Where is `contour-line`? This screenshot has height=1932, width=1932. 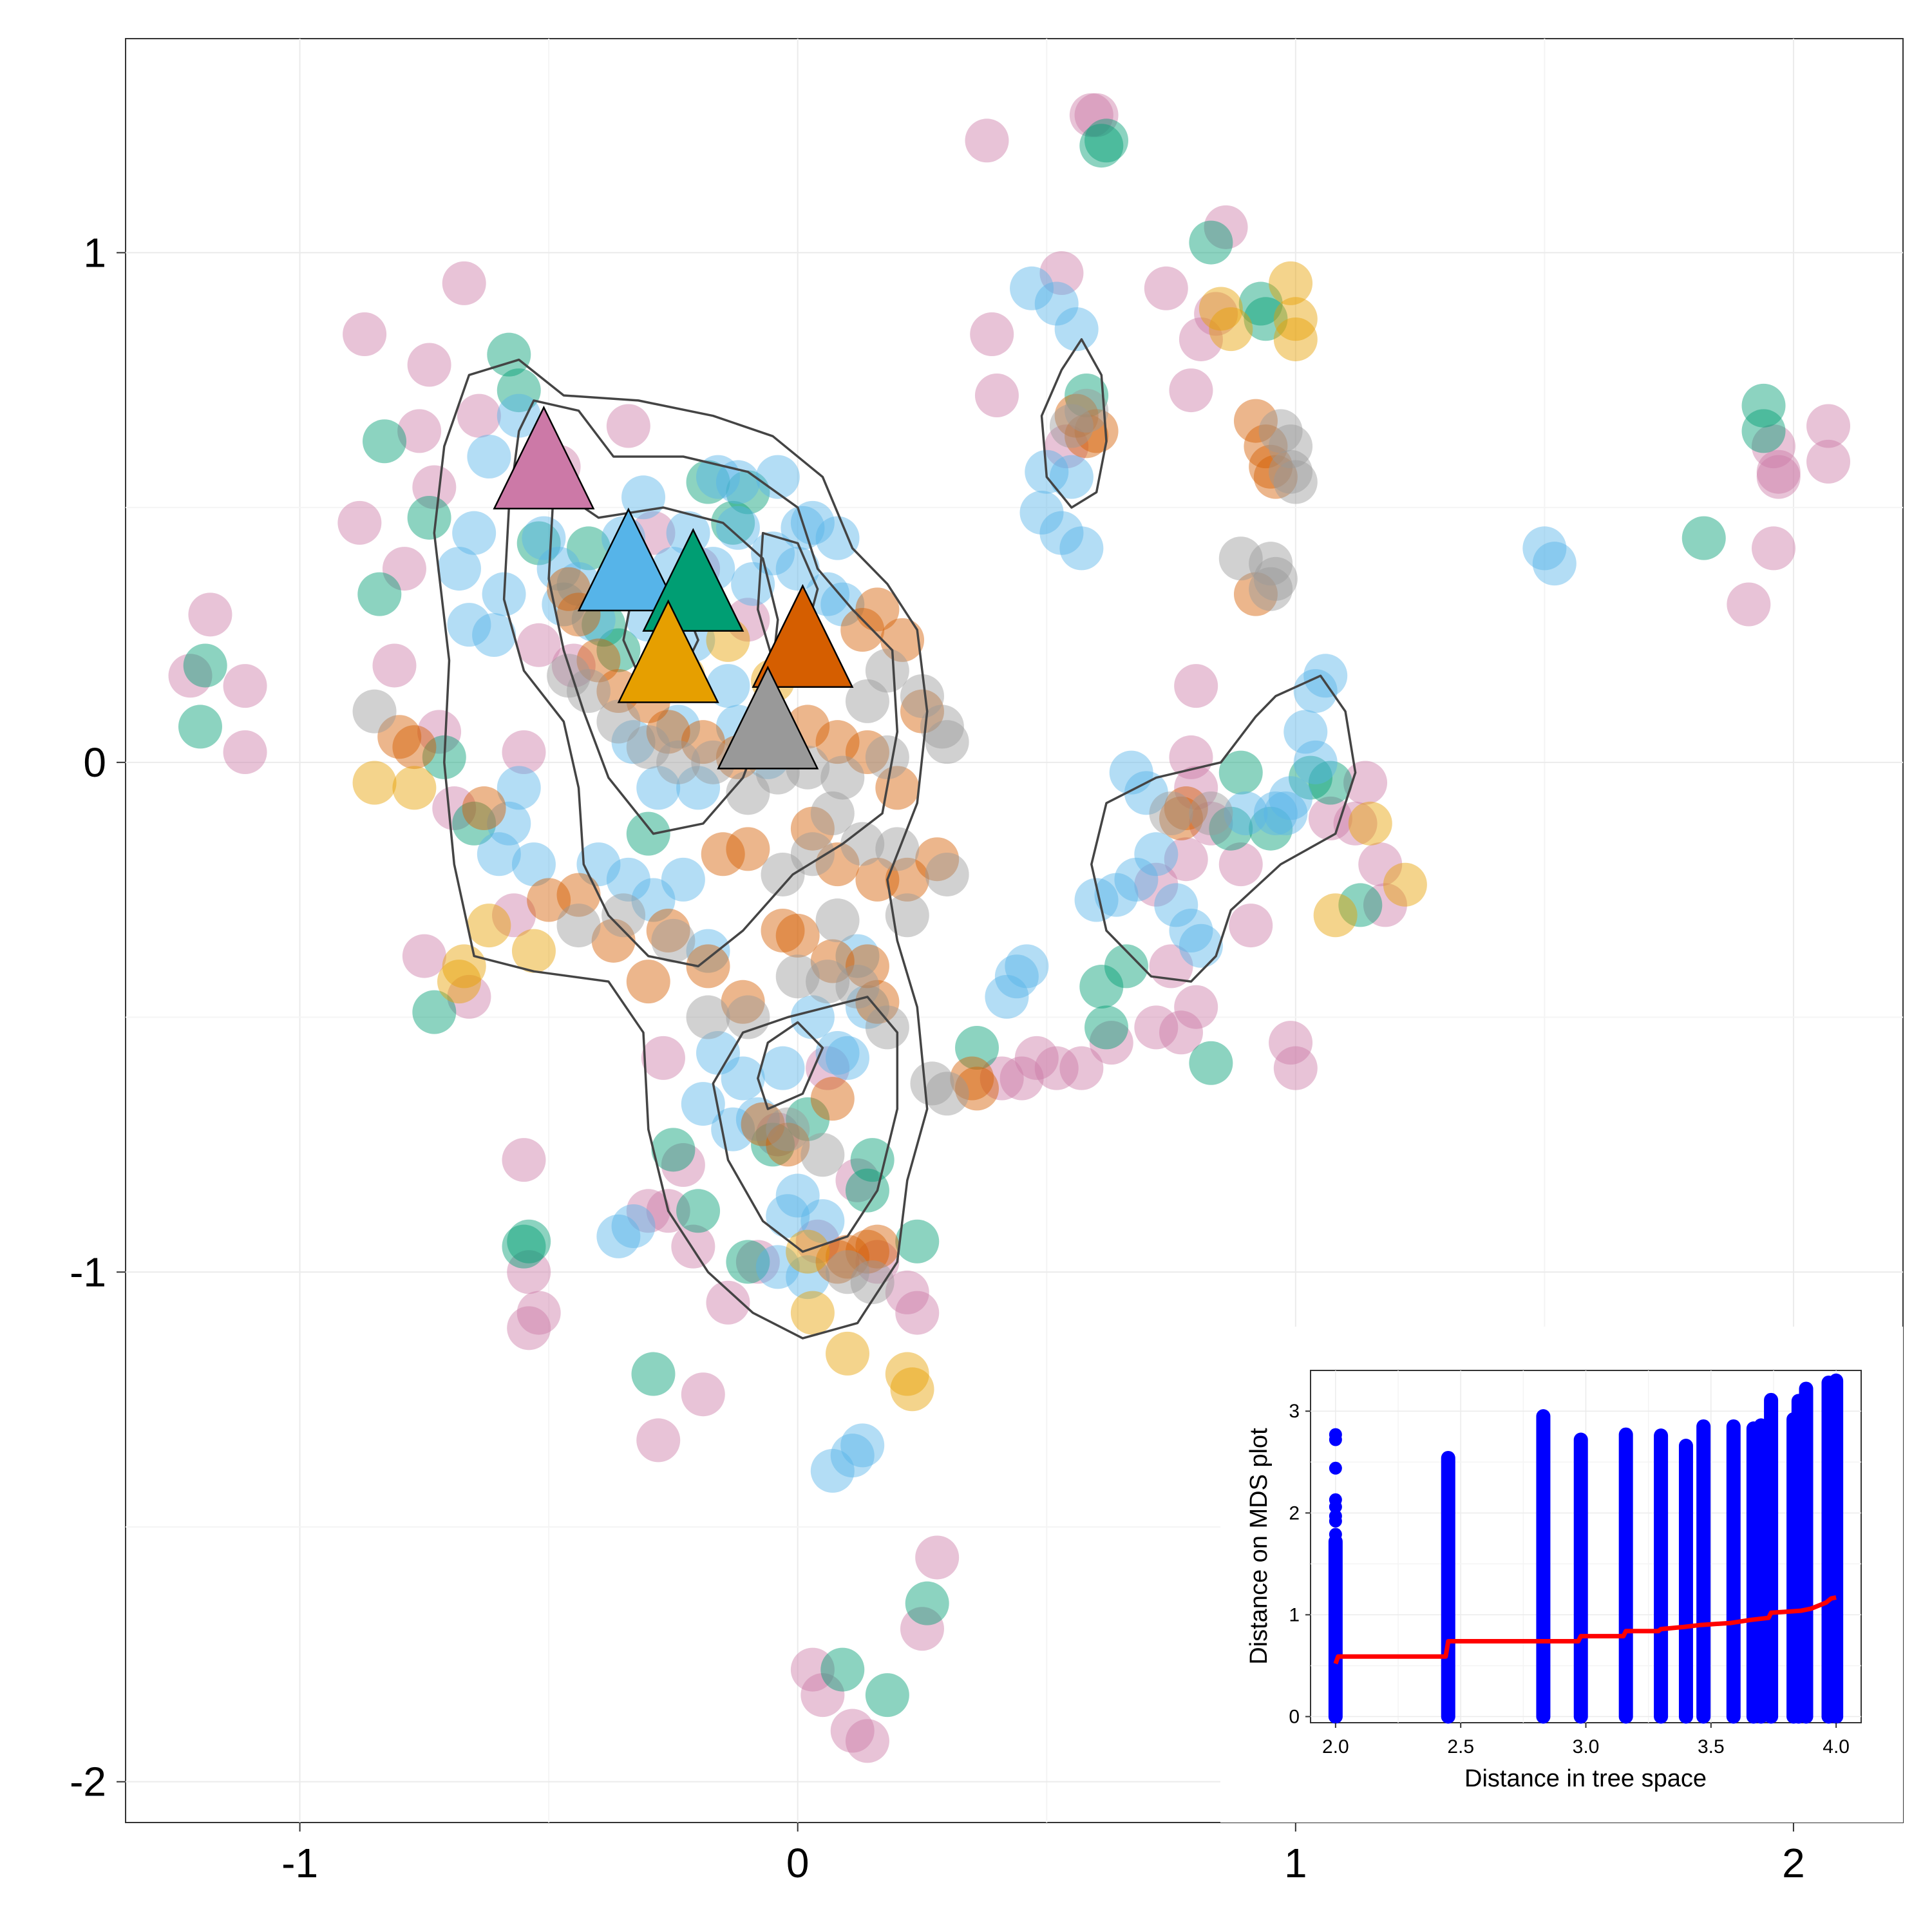 contour-line is located at coordinates (663, 660).